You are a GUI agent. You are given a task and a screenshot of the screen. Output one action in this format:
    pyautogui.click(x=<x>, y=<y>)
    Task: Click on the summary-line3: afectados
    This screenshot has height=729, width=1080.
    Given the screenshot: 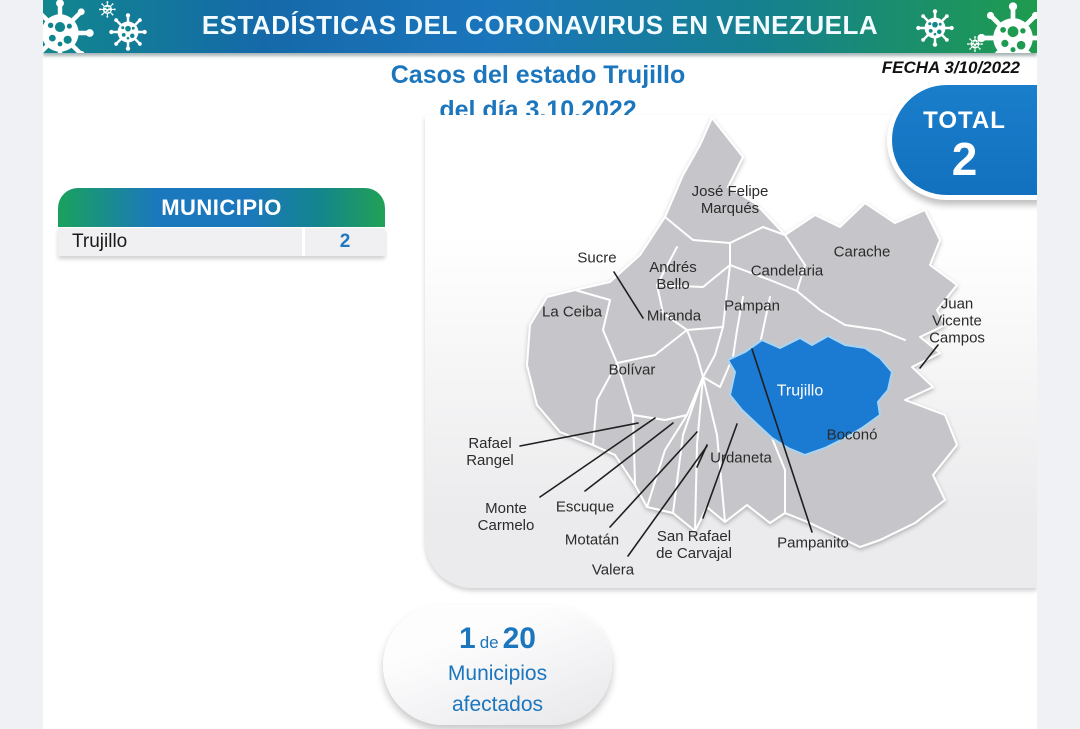 What is the action you would take?
    pyautogui.click(x=497, y=704)
    